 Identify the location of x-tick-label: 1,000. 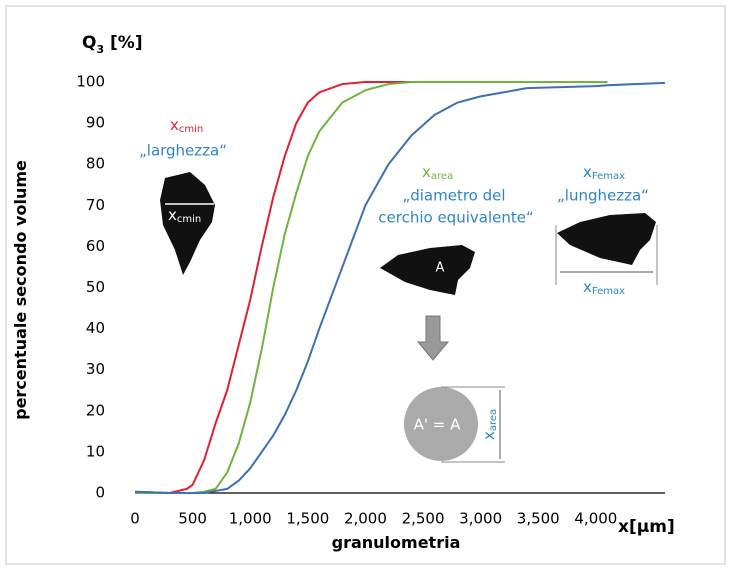
(250, 519).